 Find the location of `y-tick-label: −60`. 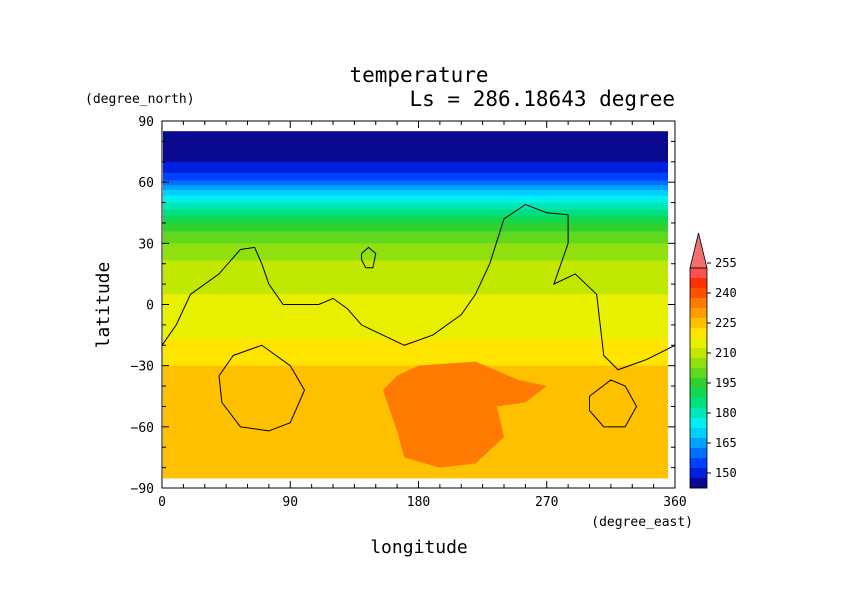

y-tick-label: −60 is located at coordinates (142, 428).